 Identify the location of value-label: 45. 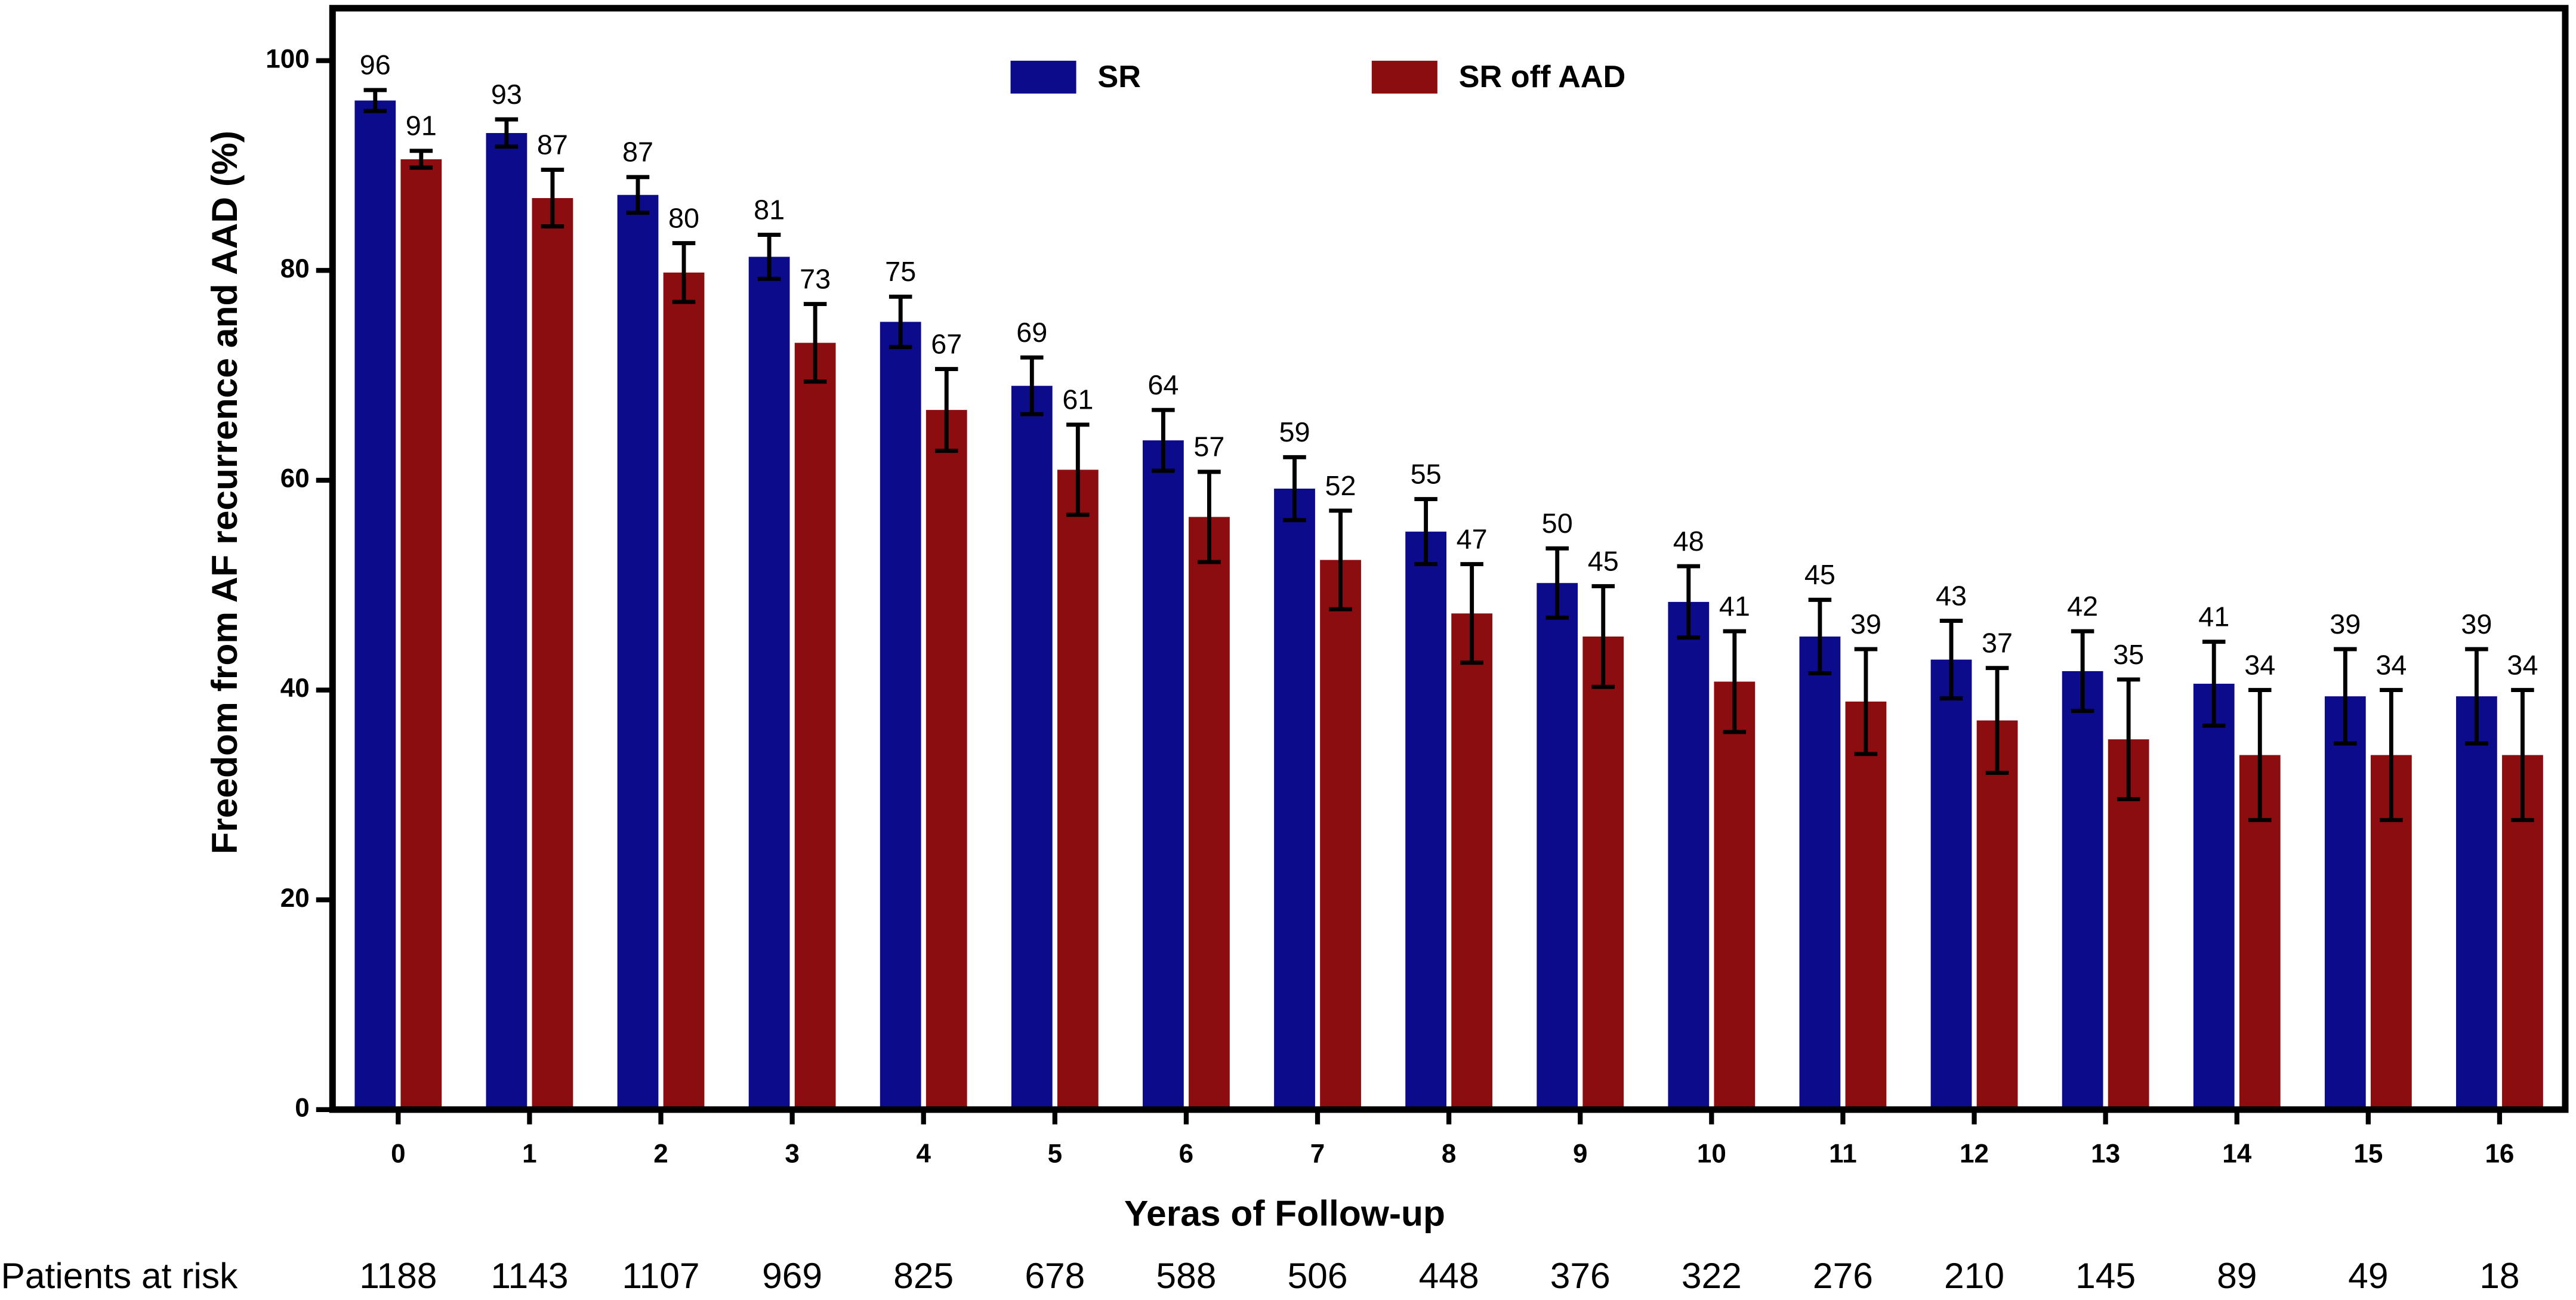
(1603, 560).